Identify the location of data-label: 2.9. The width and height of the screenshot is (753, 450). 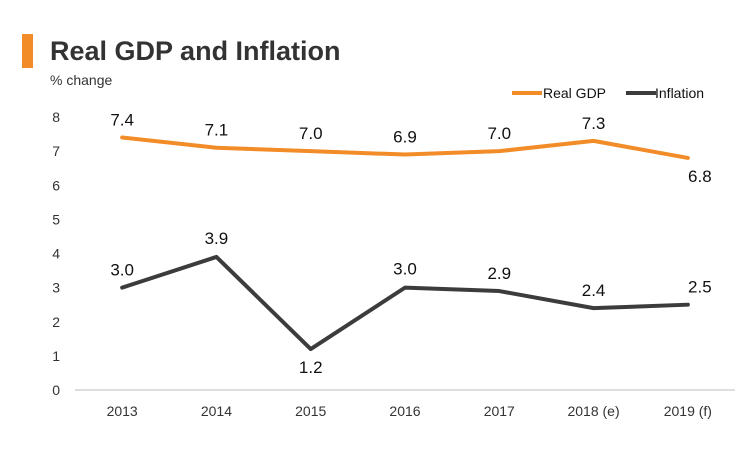
(499, 273).